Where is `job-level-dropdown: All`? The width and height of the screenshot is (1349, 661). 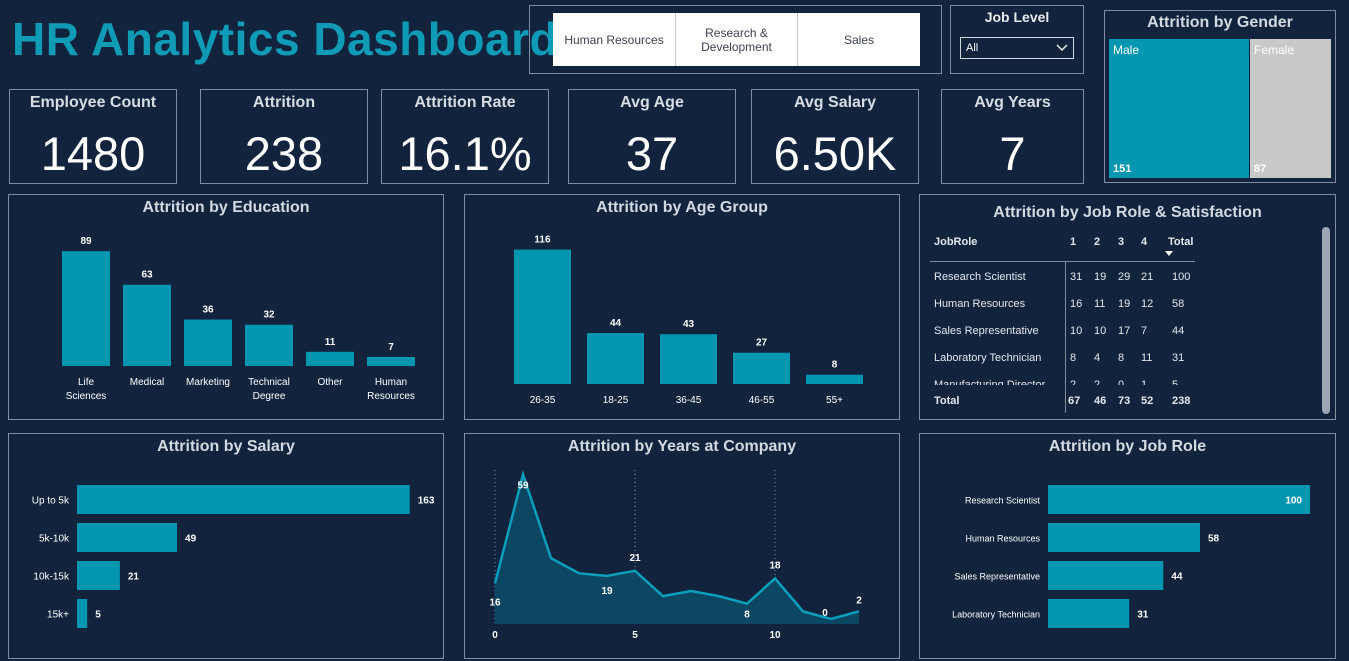 job-level-dropdown: All is located at coordinates (1017, 48).